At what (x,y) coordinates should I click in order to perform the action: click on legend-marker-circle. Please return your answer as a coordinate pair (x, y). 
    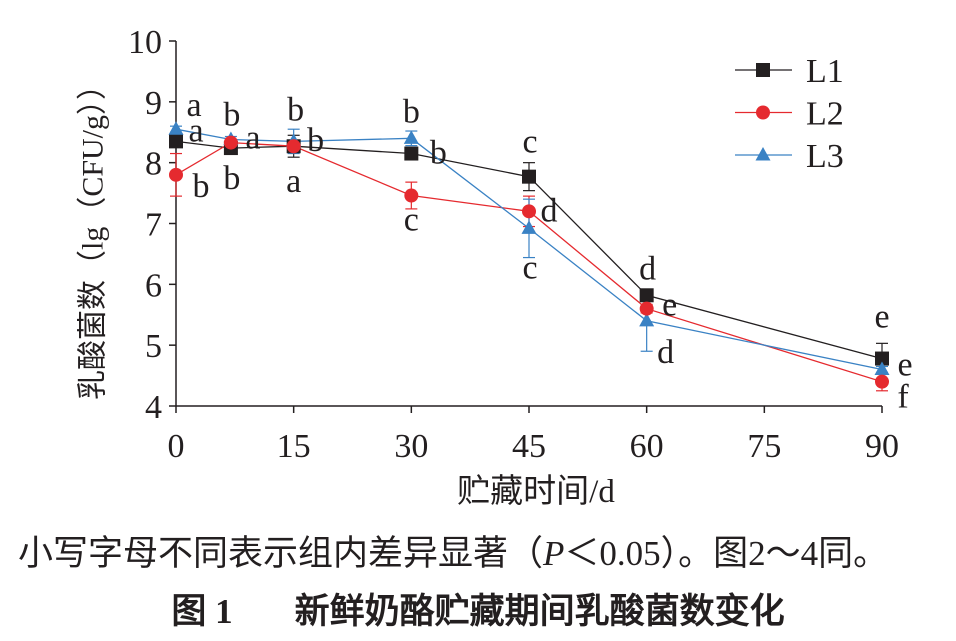
    Looking at the image, I should click on (763, 112).